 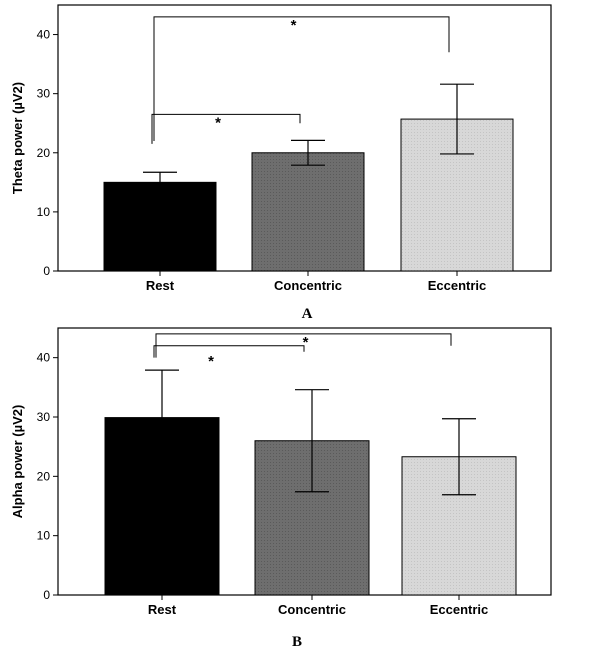 I want to click on bar-concentric, so click(x=308, y=212).